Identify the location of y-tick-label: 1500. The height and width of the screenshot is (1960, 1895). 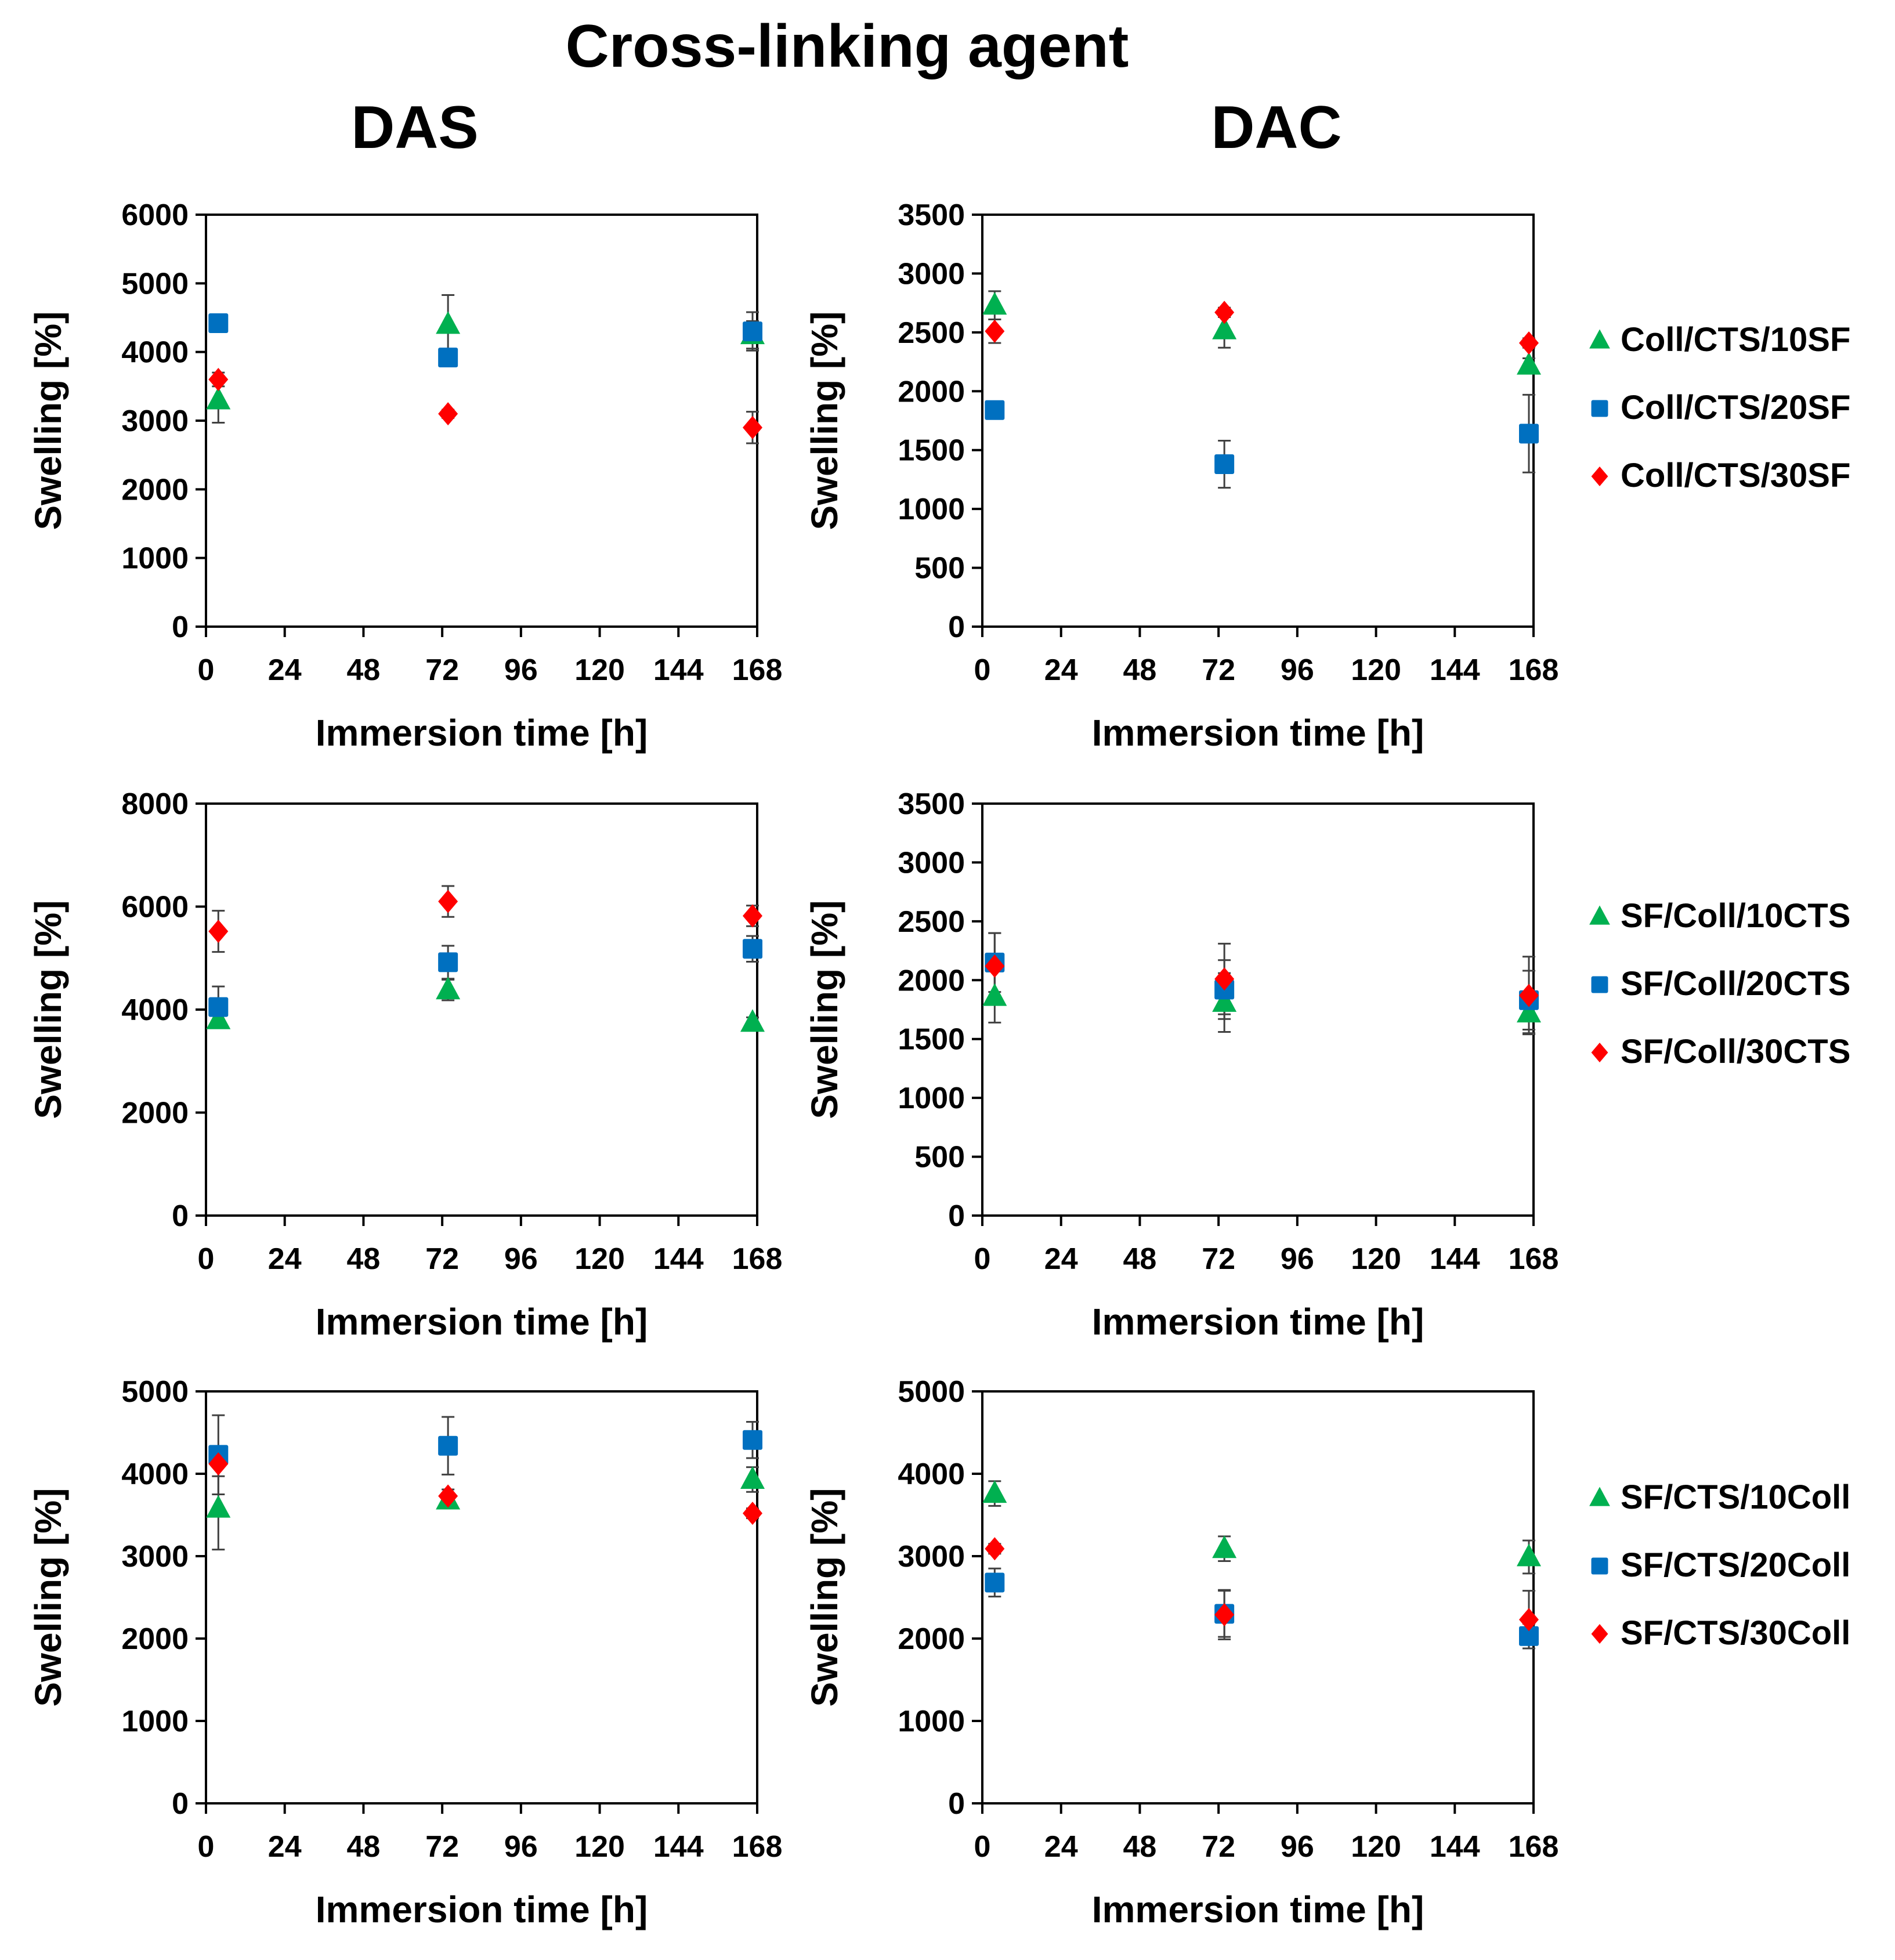
(931, 451).